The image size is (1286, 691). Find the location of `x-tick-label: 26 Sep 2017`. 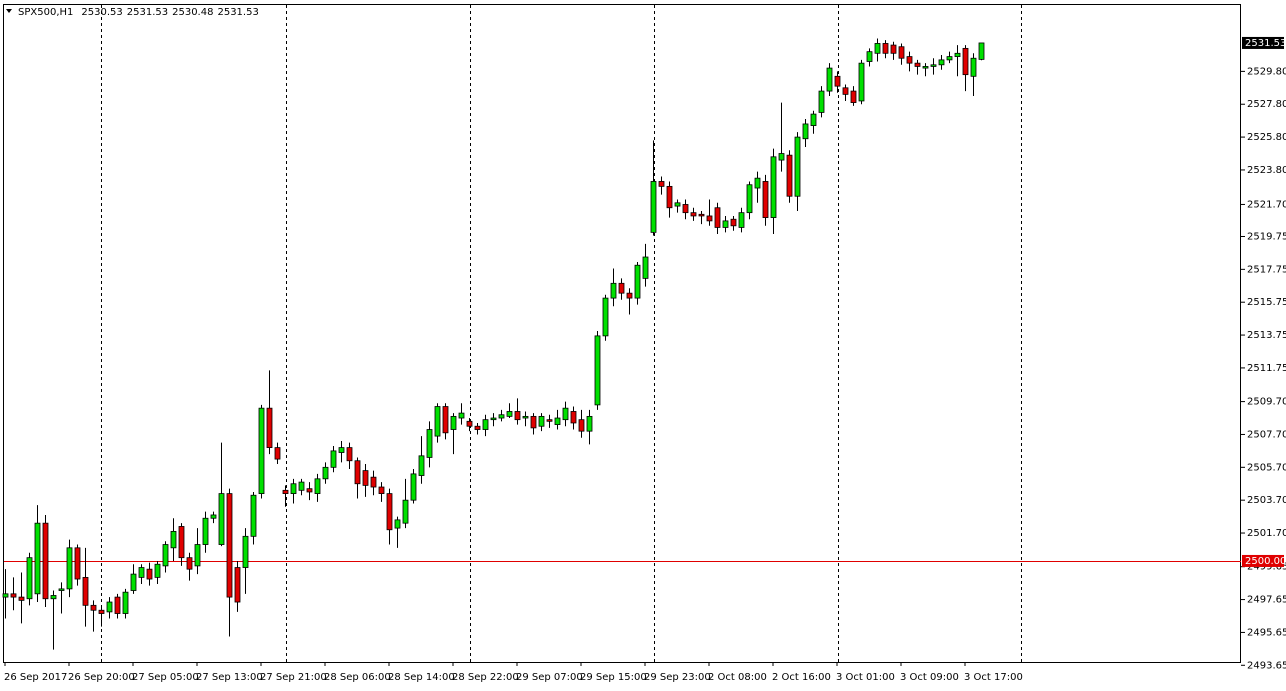

x-tick-label: 26 Sep 2017 is located at coordinates (35, 677).